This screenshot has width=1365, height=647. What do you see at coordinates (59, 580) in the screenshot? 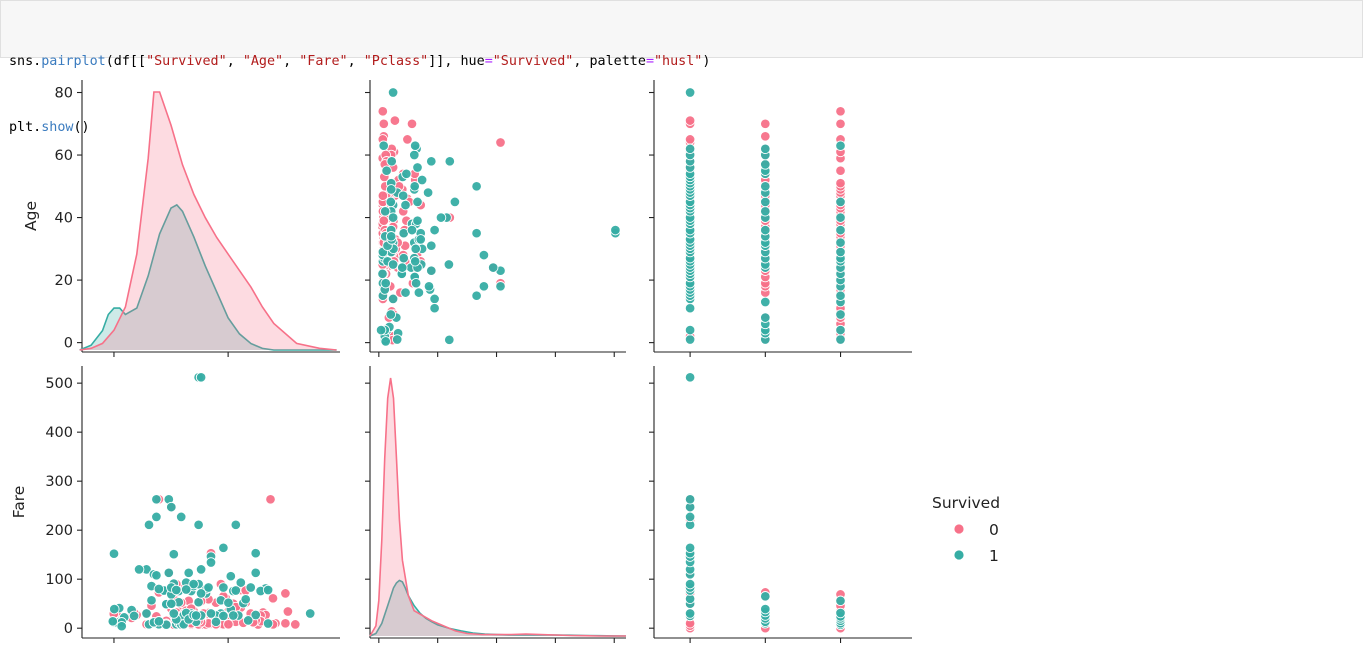
I see `y-tick-label: 100` at bounding box center [59, 580].